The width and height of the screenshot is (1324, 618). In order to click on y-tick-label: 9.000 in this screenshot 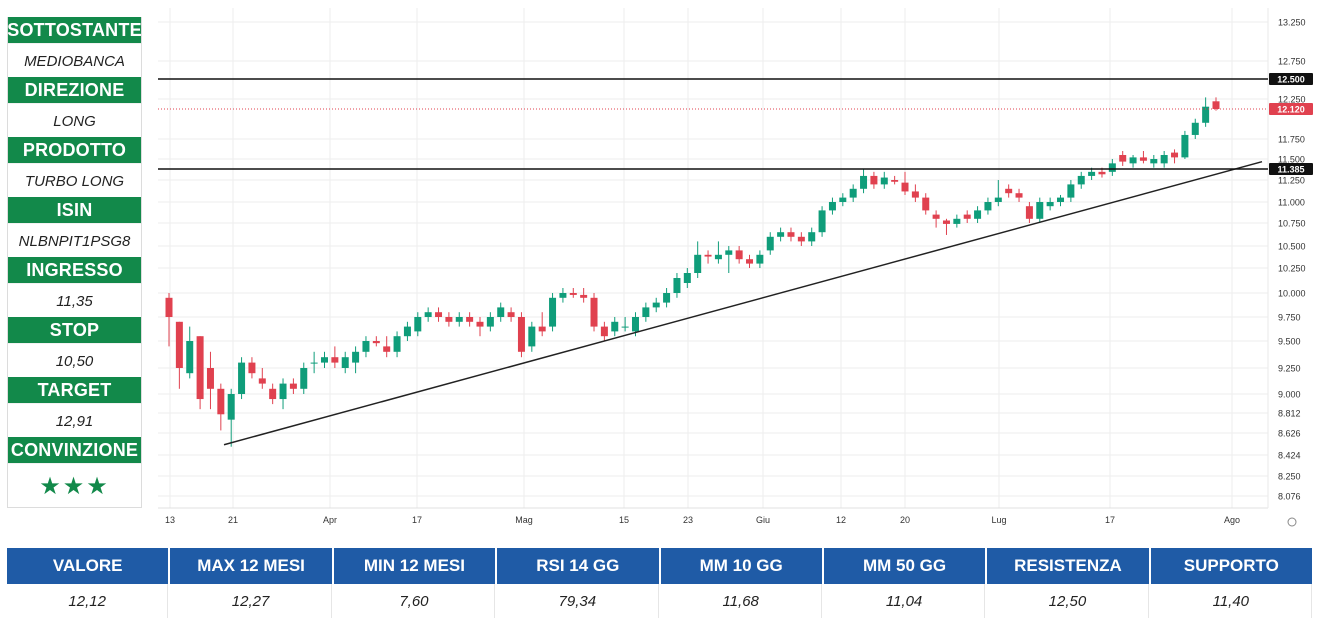, I will do `click(1289, 395)`.